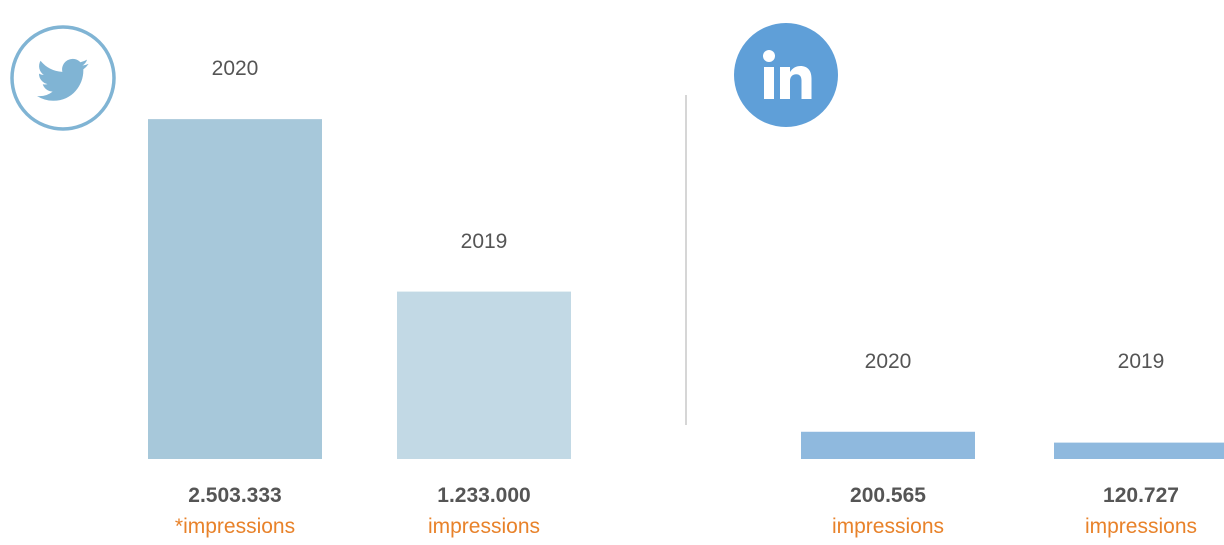 The image size is (1224, 545). Describe the element at coordinates (1141, 495) in the screenshot. I see `value-label: 120.727` at that location.